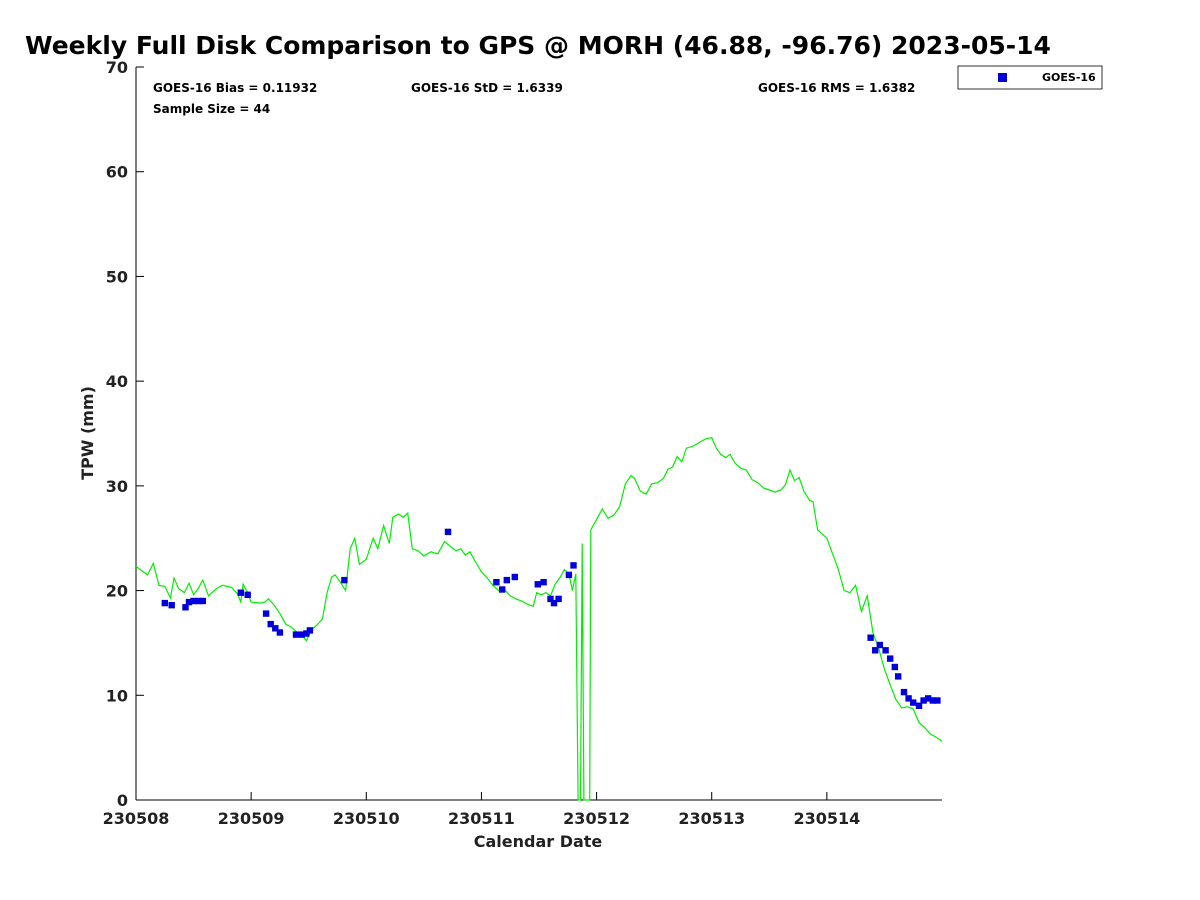 This screenshot has height=900, width=1200. What do you see at coordinates (125, 434) in the screenshot?
I see `y-axis-ticks: 0 10 20 30 40 50 60 70` at bounding box center [125, 434].